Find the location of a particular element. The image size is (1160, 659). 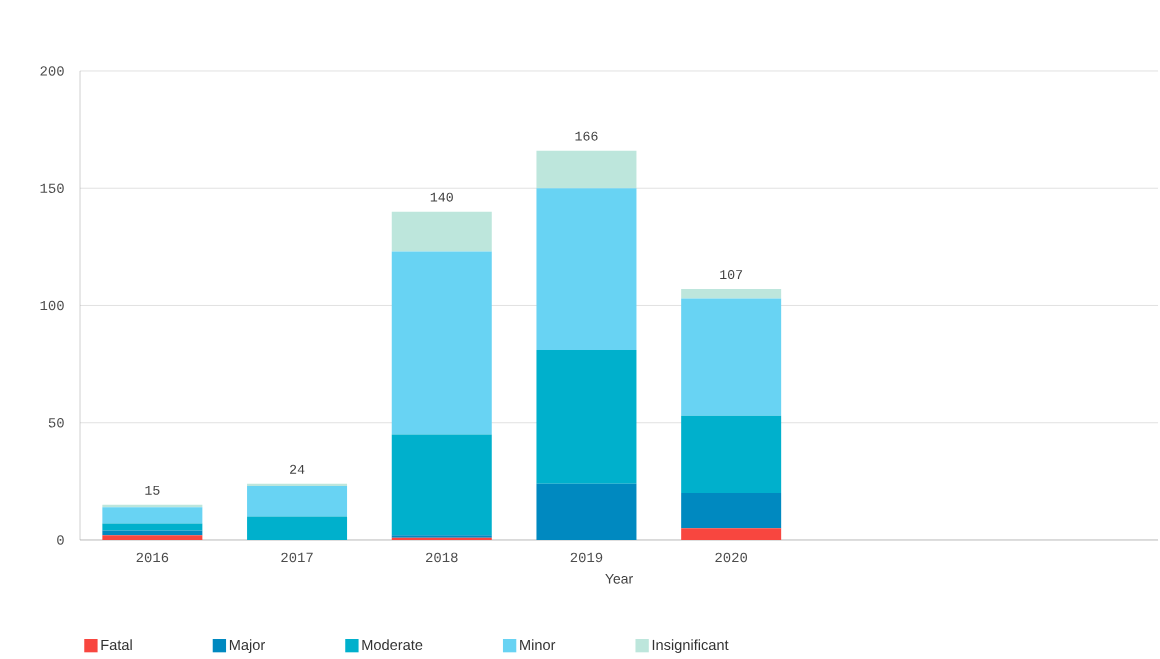

x-tick-label: 2017 is located at coordinates (297, 557).